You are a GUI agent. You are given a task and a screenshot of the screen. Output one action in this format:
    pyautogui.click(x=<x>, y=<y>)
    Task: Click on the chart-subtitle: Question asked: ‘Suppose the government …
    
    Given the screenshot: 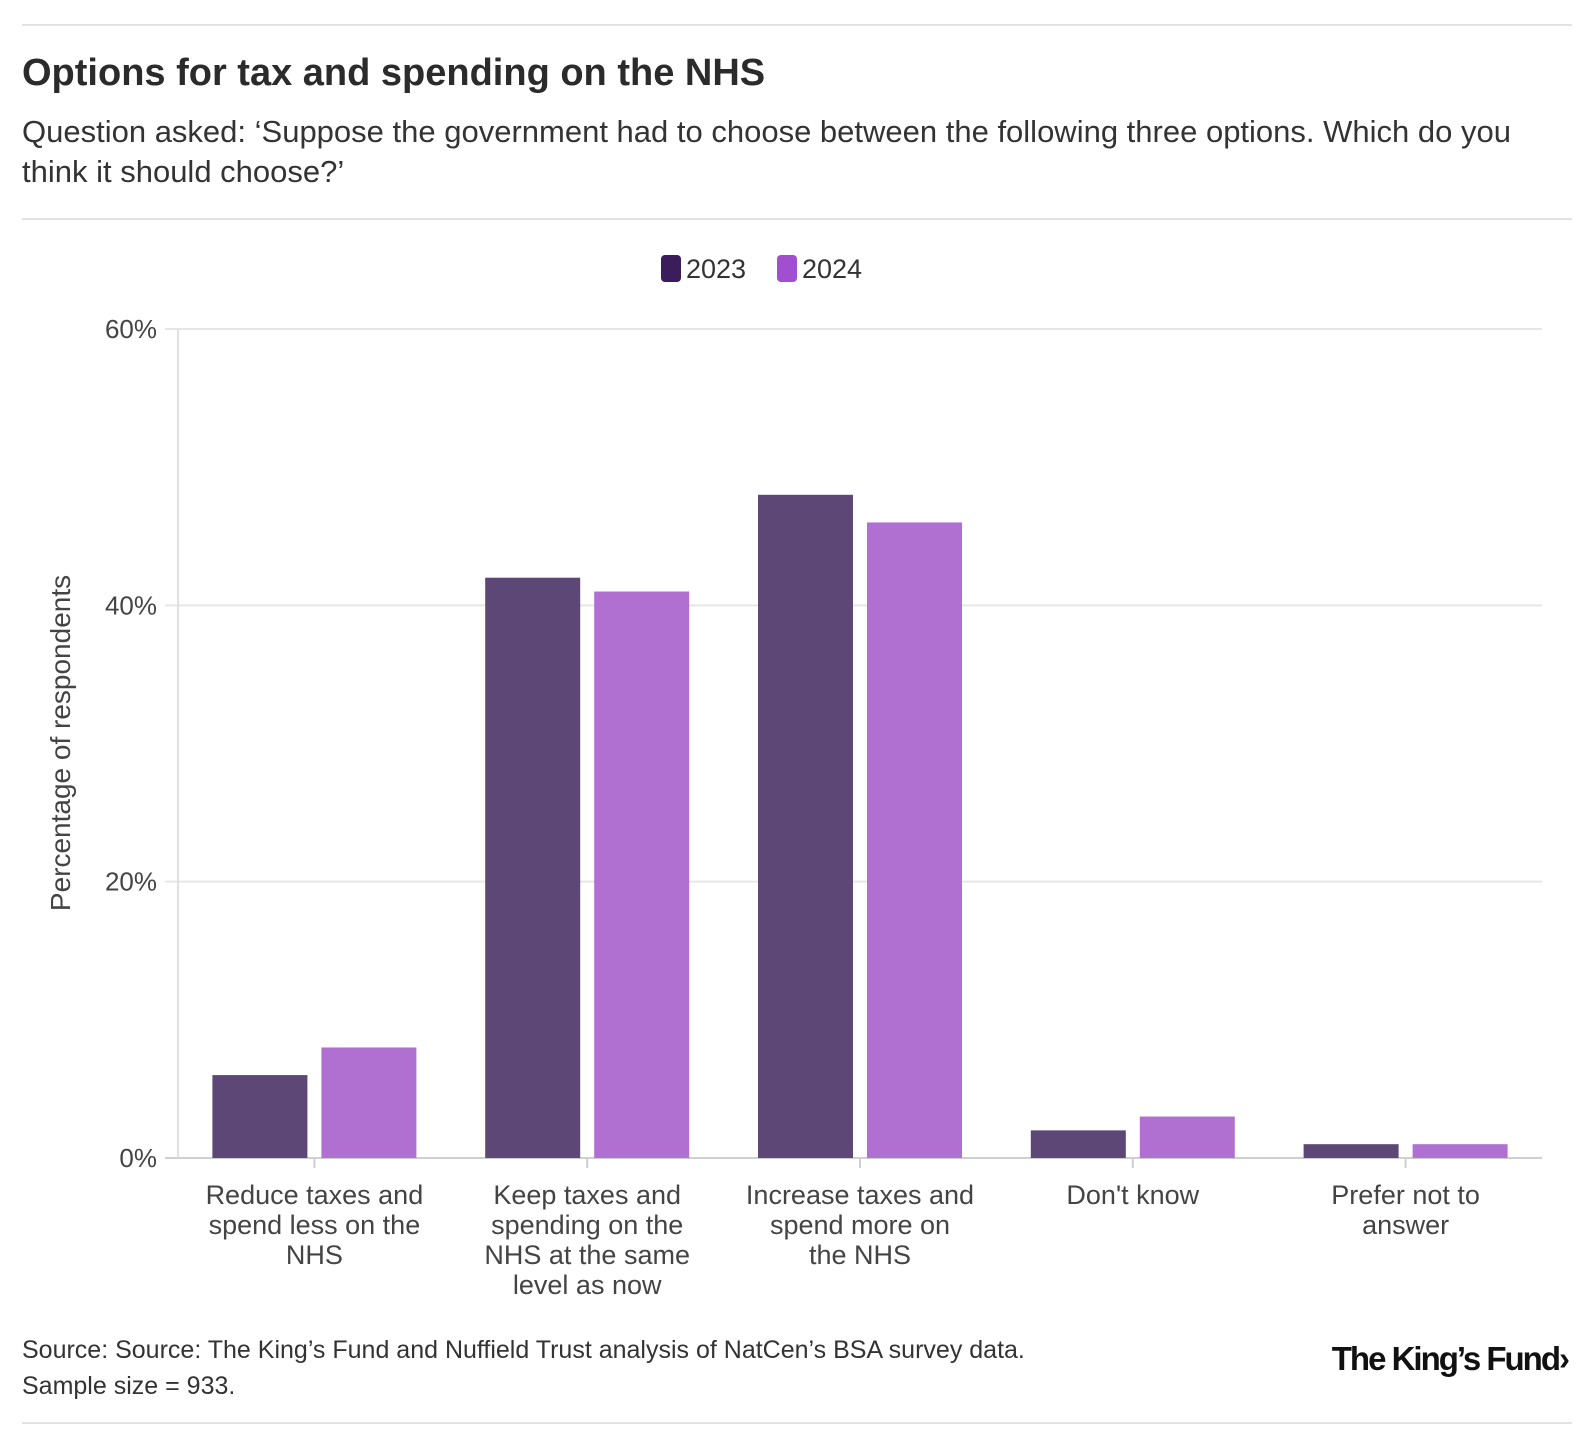 What is the action you would take?
    pyautogui.click(x=766, y=151)
    